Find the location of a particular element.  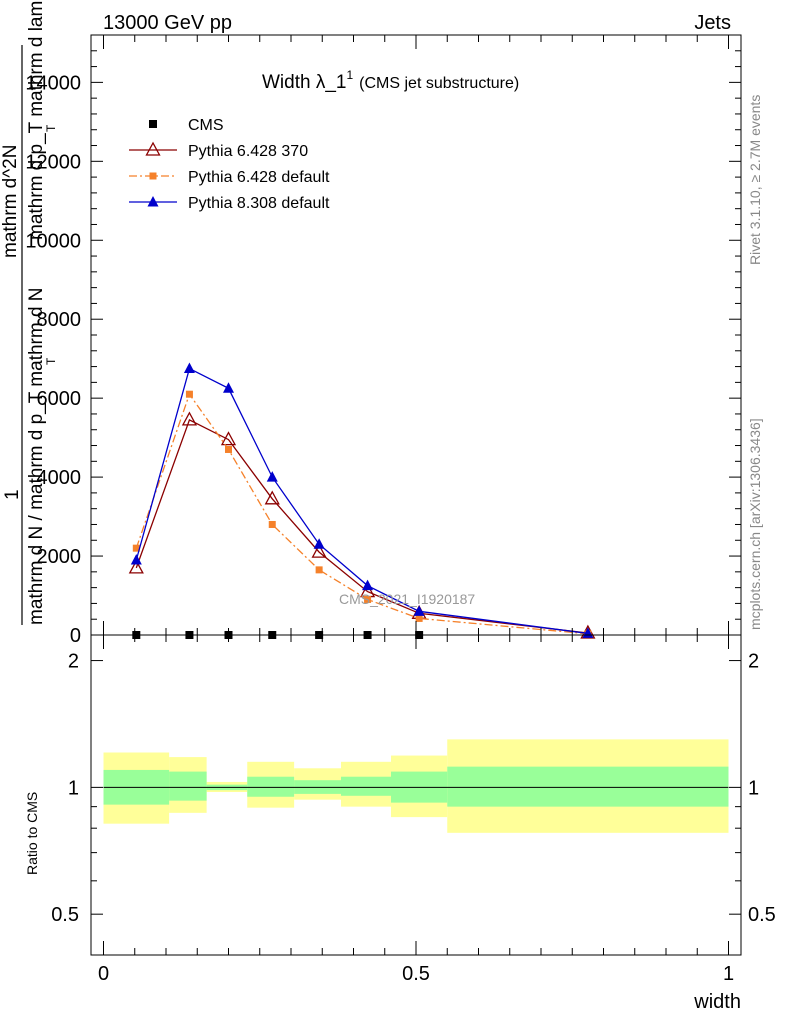

legend-entry: Pythia 6.428 default is located at coordinates (229, 177).